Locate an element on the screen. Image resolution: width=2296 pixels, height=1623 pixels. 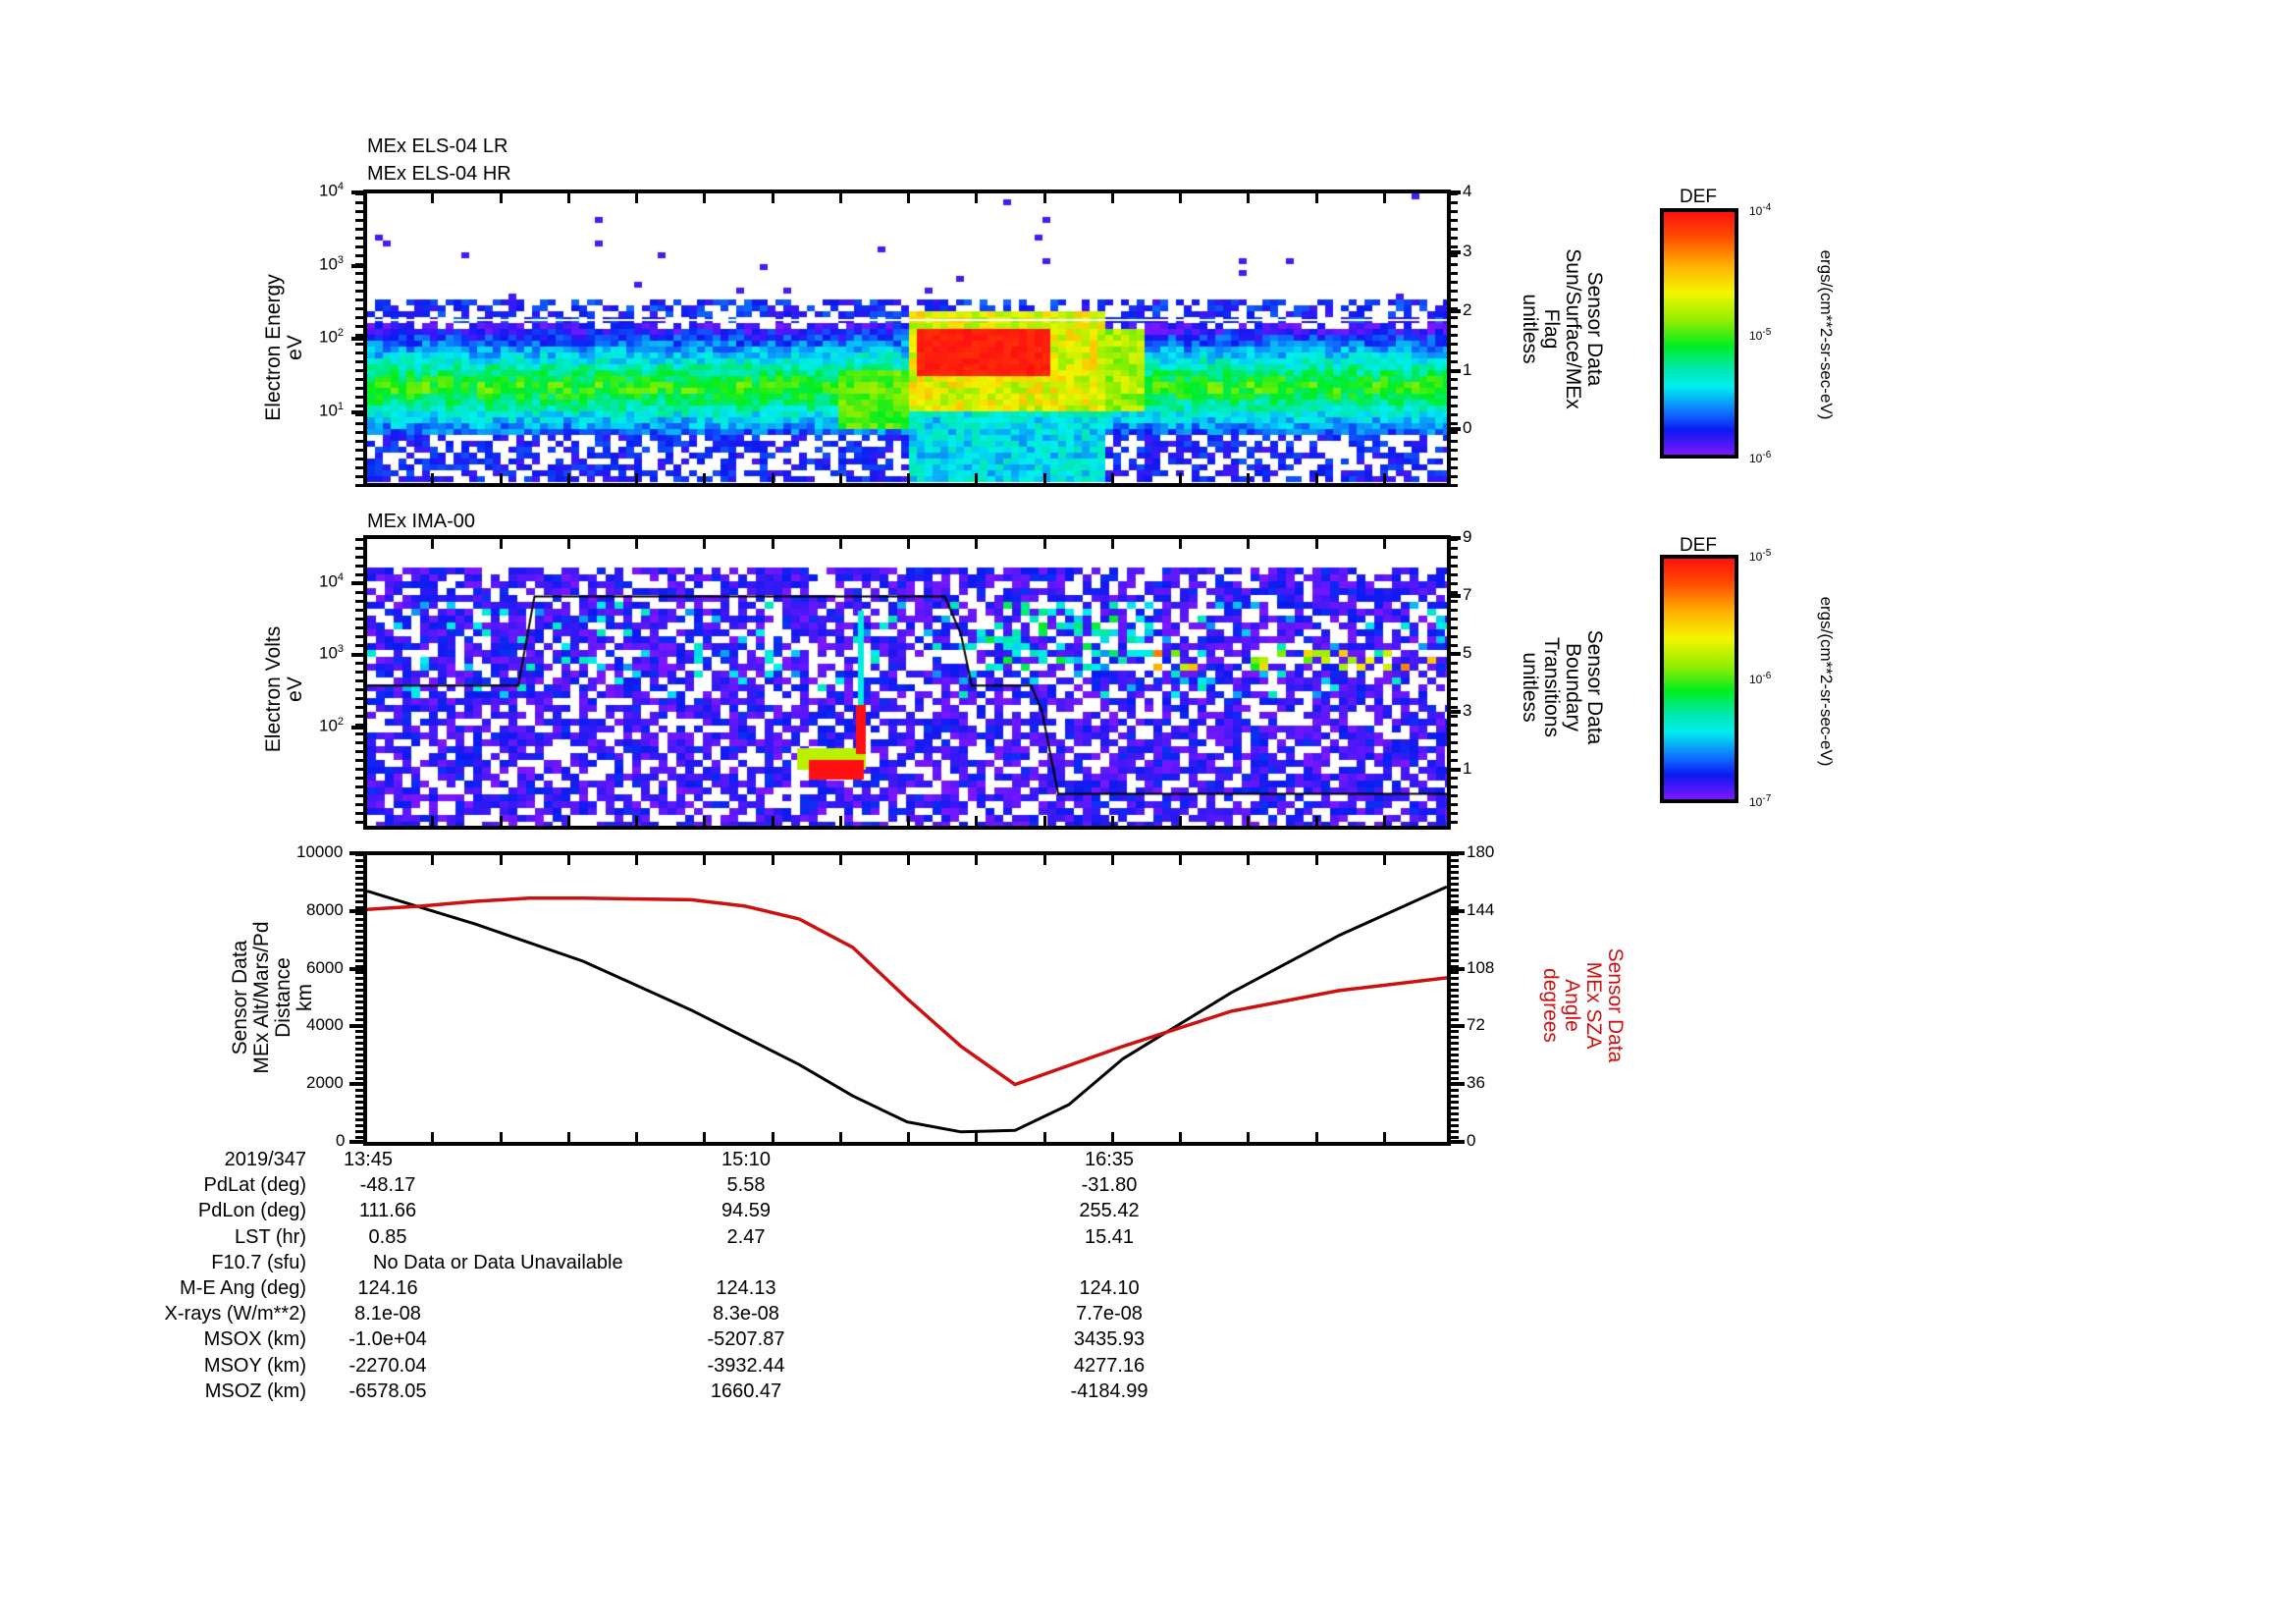
ephemeris-row-label-box: MSOX (km) is located at coordinates (153, 1340).